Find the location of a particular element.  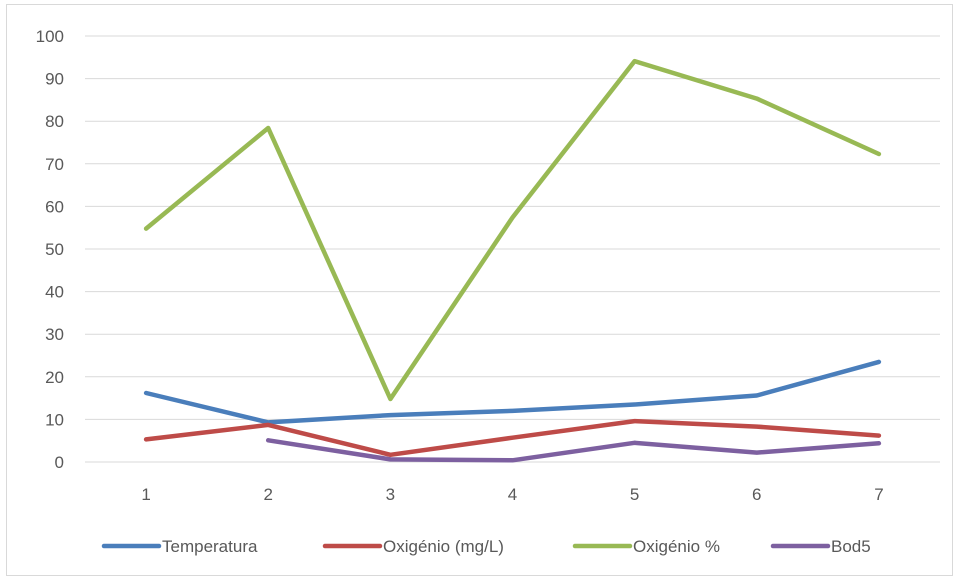

x-tick-label: 2 is located at coordinates (267, 494).